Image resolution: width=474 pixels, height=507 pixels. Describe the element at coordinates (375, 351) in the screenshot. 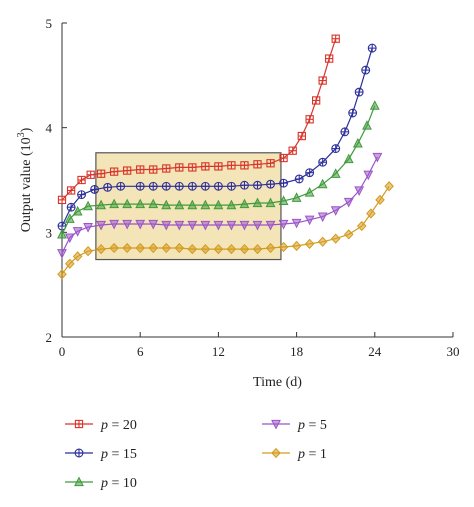

I see `x-tick-label: 24` at that location.